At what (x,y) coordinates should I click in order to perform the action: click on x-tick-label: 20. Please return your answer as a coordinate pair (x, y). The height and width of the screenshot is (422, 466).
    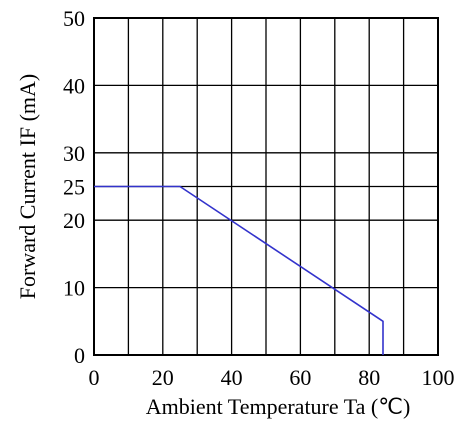
    Looking at the image, I should click on (163, 377).